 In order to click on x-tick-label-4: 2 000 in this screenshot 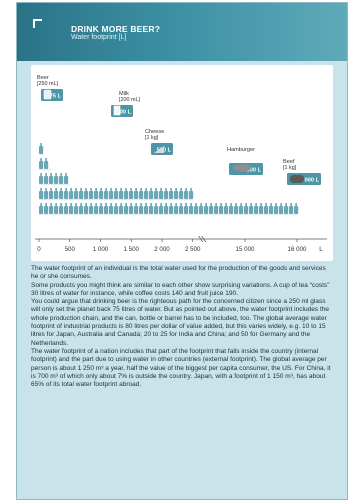, I will do `click(162, 249)`.